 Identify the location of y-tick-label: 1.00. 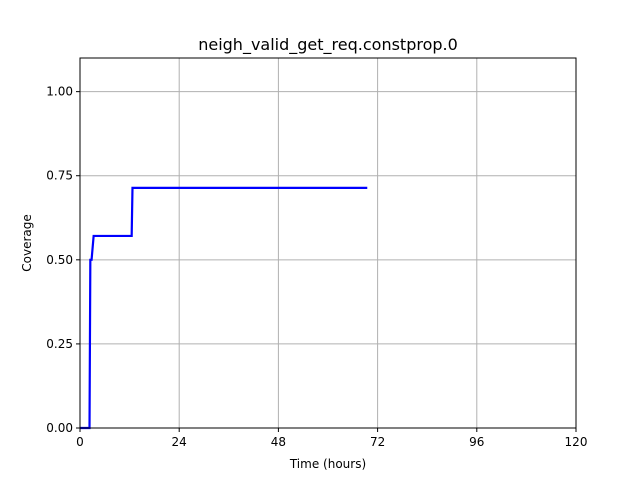
(59, 92).